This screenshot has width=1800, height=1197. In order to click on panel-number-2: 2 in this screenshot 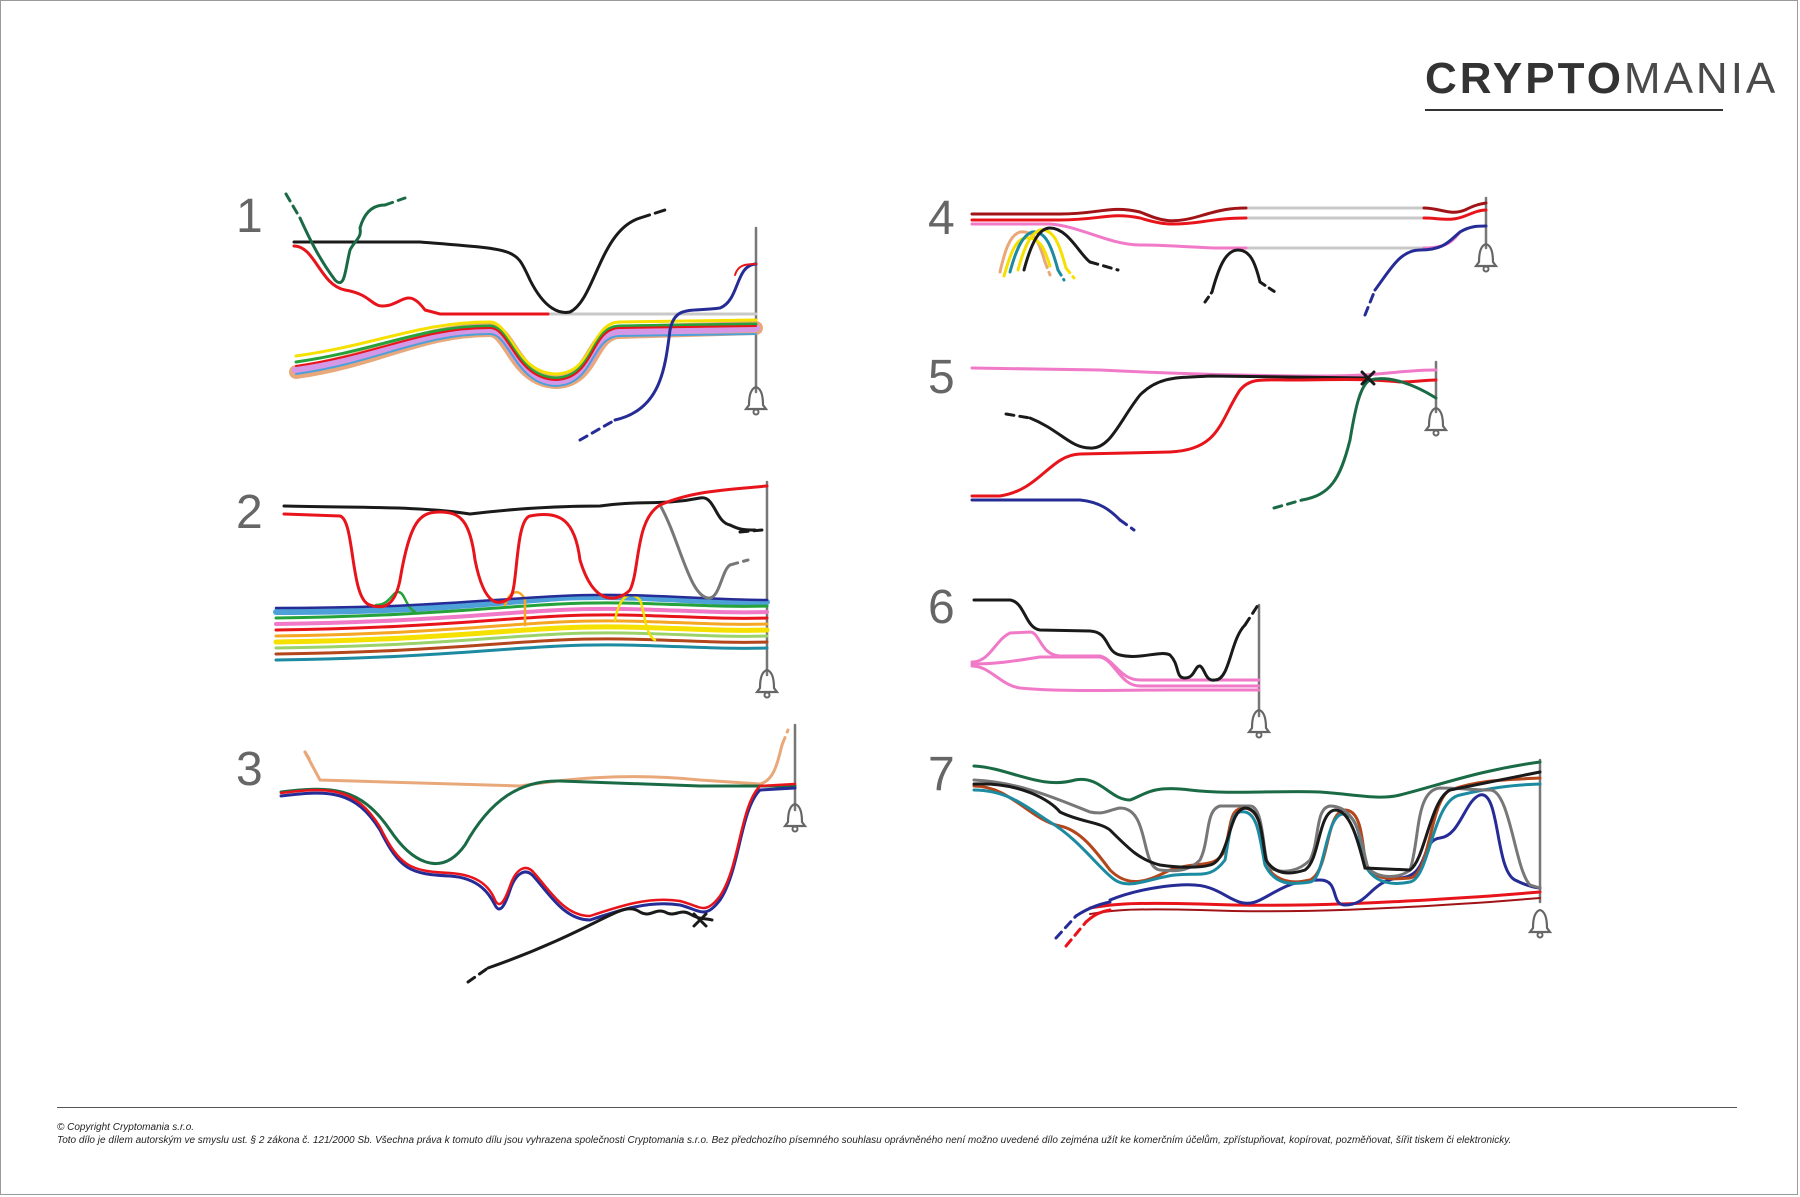, I will do `click(249, 512)`.